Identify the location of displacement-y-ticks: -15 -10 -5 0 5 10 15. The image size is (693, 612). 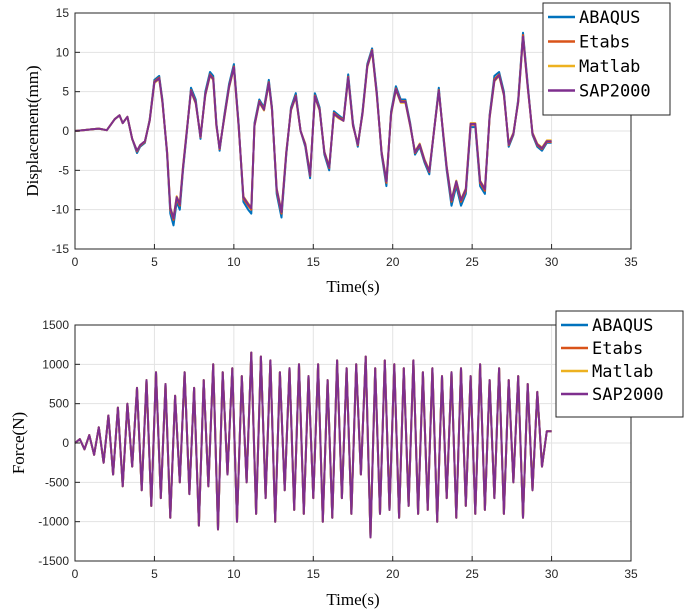
(66, 131).